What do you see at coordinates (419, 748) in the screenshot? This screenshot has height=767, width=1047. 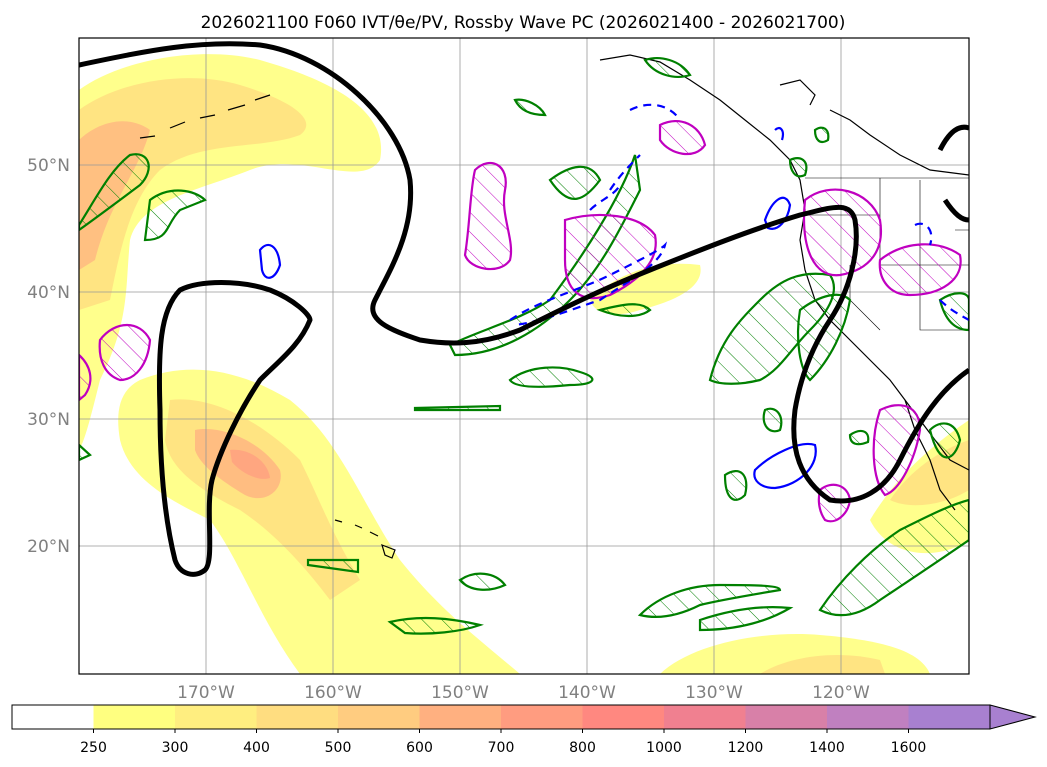 I see `colorbar-tick-label: 600` at bounding box center [419, 748].